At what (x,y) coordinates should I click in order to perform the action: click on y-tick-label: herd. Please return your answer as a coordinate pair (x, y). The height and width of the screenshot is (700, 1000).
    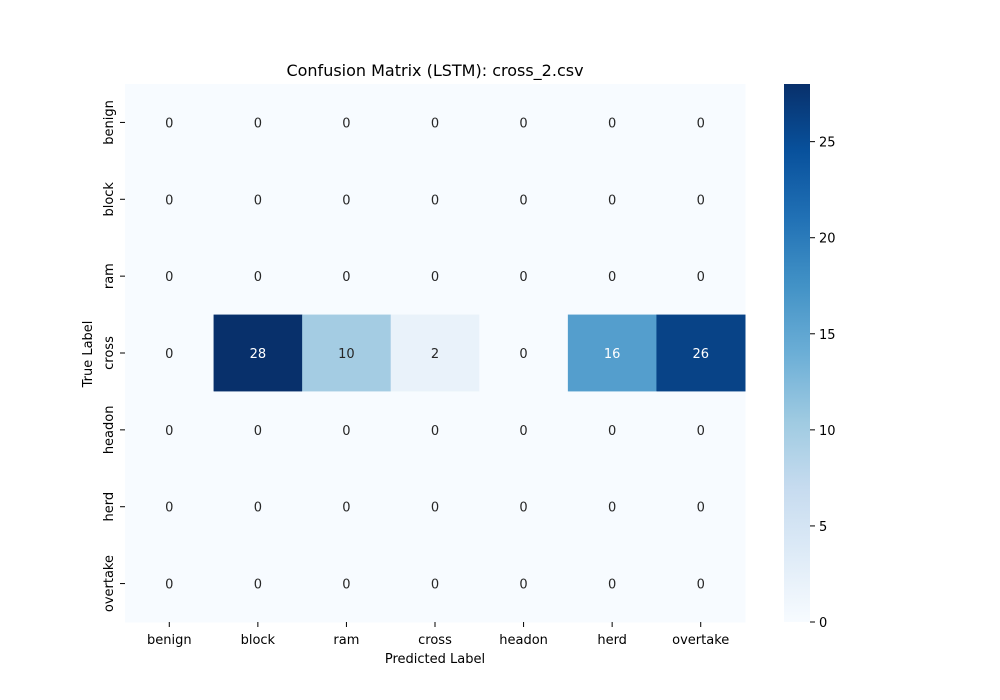
    Looking at the image, I should click on (109, 507).